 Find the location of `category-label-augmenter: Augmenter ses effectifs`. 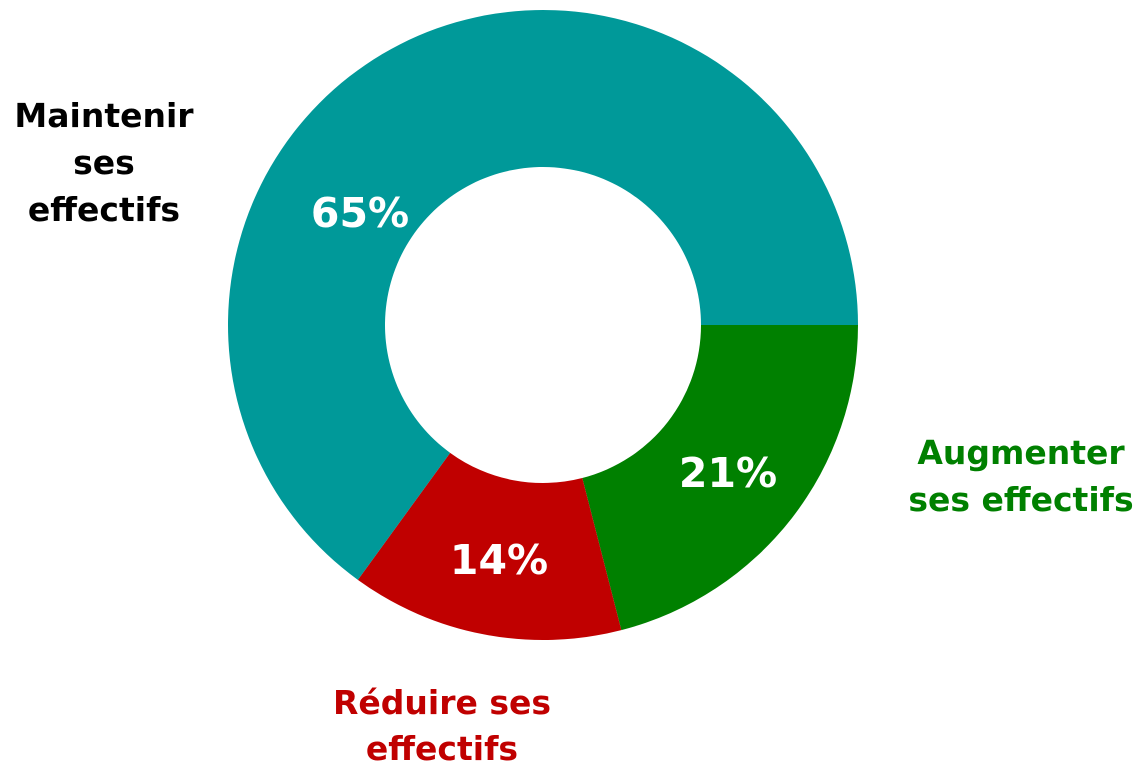

category-label-augmenter: Augmenter ses effectifs is located at coordinates (1020, 476).